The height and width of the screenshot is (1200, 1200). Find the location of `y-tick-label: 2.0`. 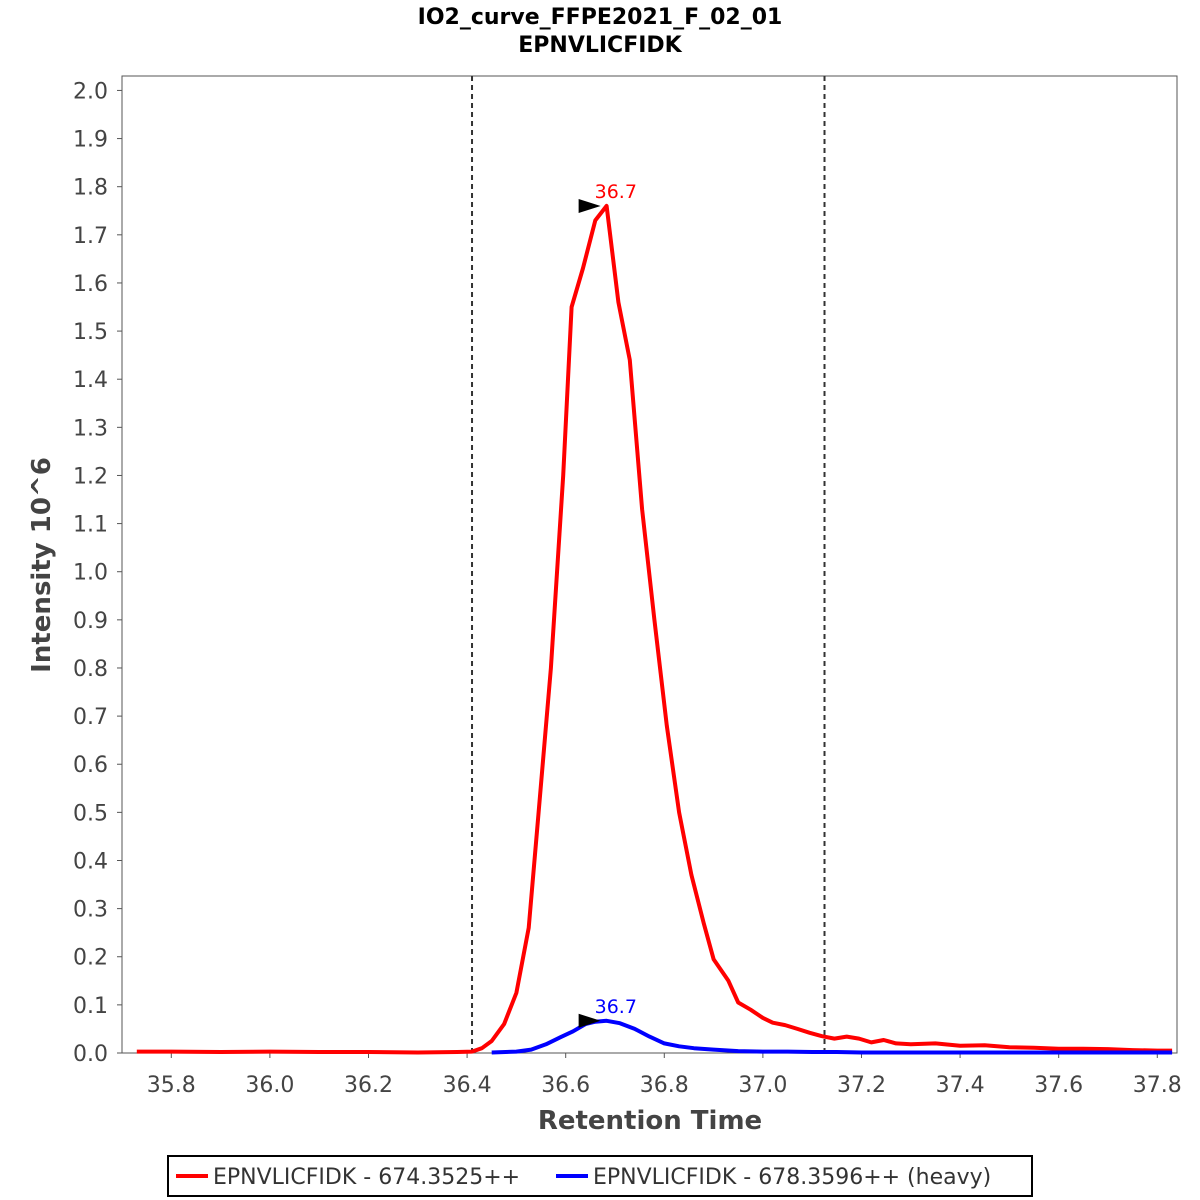

y-tick-label: 2.0 is located at coordinates (90, 91).